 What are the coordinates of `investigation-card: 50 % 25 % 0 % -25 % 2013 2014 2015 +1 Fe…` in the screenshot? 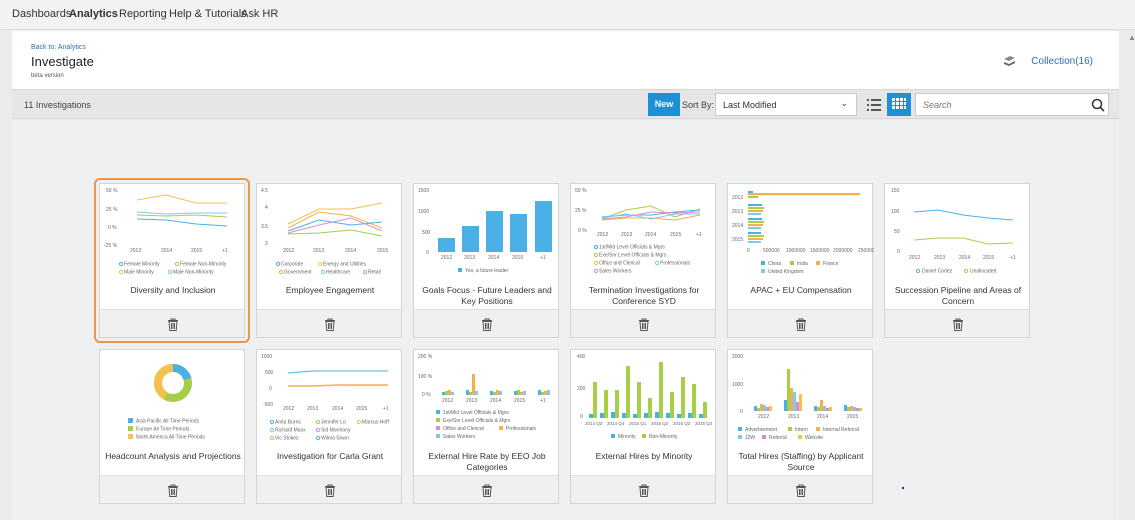 It's located at (172, 260).